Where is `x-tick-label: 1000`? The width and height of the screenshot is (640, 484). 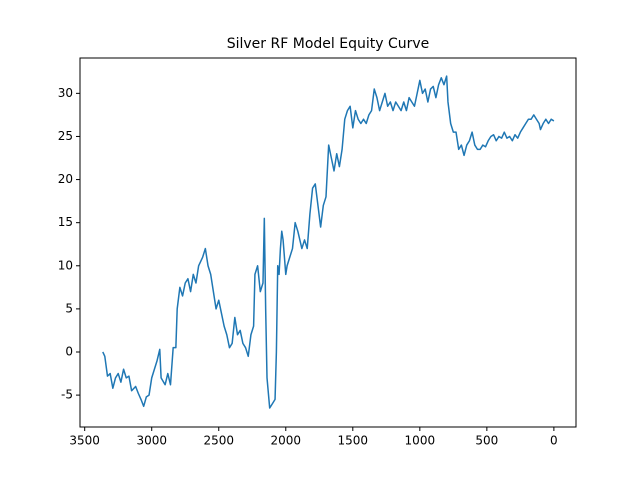 x-tick-label: 1000 is located at coordinates (420, 441).